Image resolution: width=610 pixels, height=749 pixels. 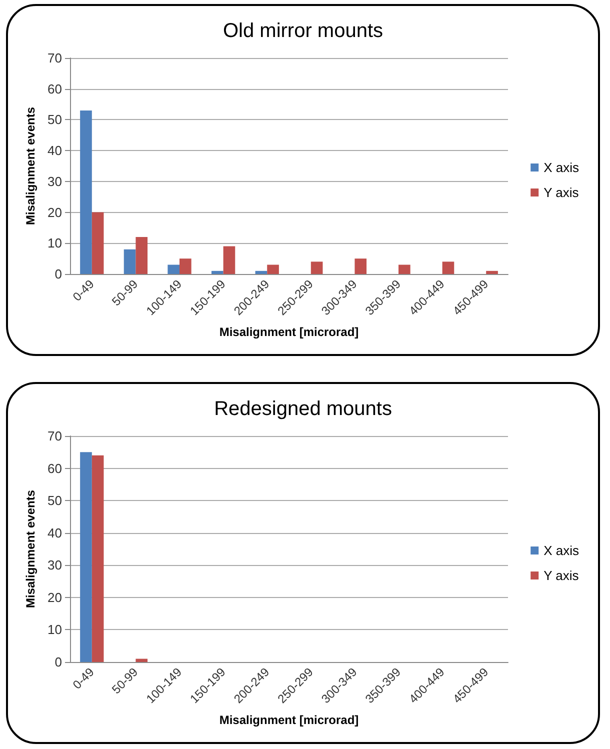 I want to click on chart-title: Old mirror mounts, so click(x=303, y=31).